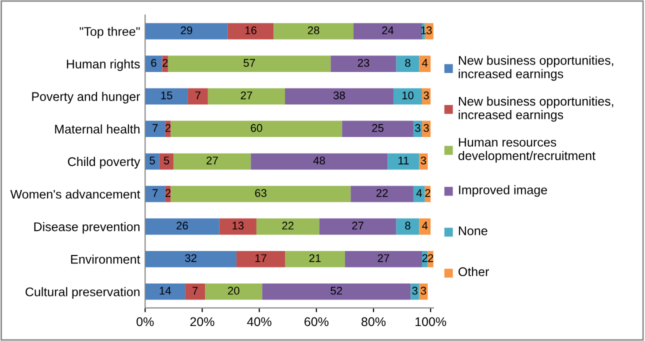 The height and width of the screenshot is (341, 645). I want to click on data-label: 28, so click(314, 30).